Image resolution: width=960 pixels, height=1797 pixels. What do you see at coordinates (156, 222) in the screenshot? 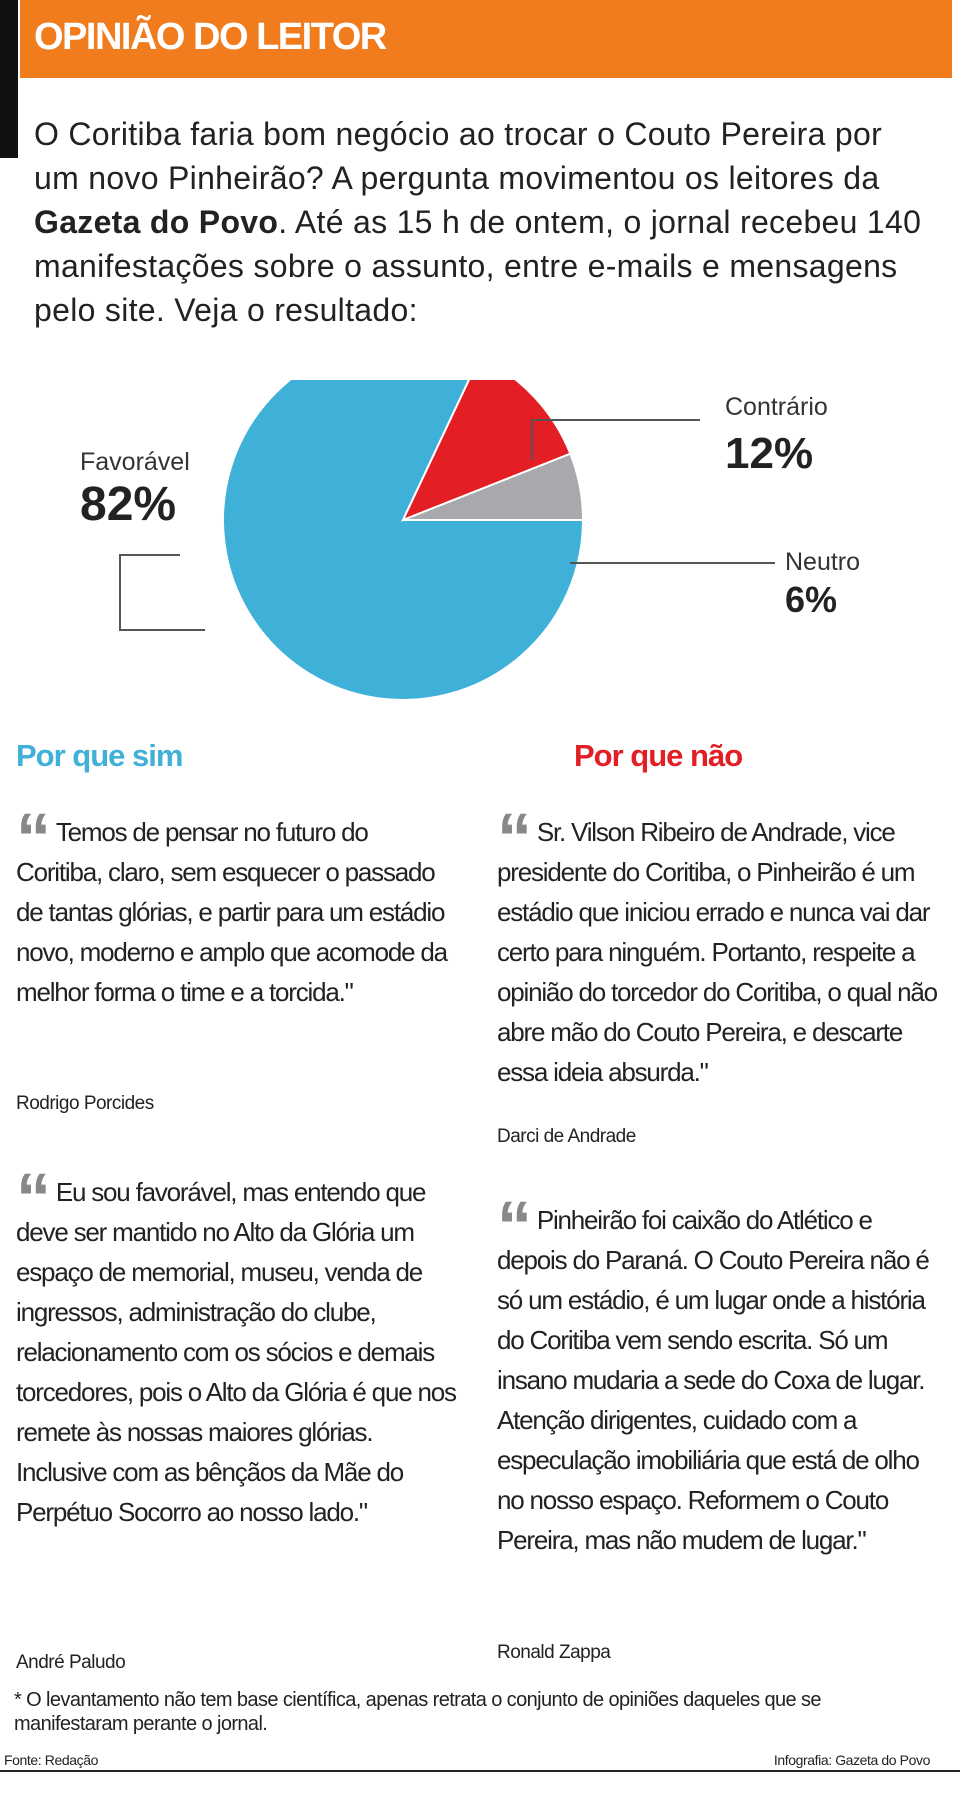
I see `intro-bold: Gazeta do Povo` at bounding box center [156, 222].